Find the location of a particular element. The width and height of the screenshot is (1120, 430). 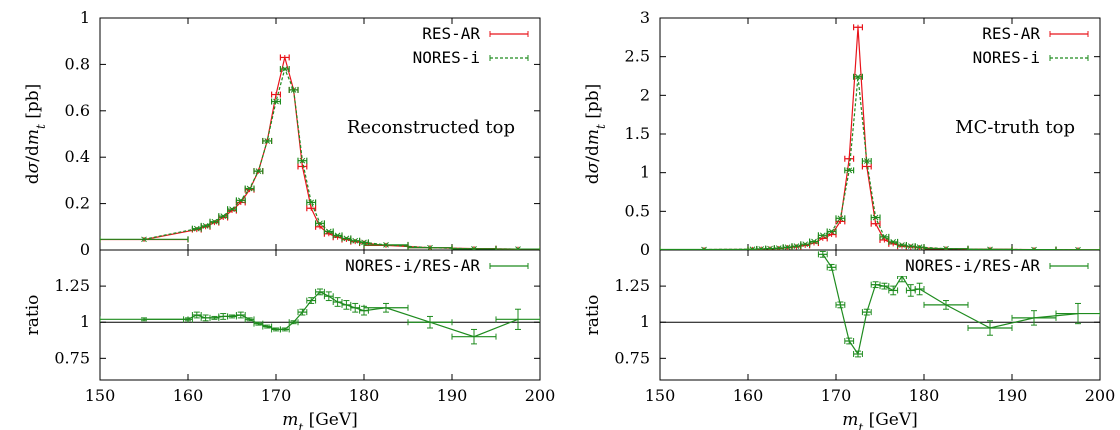

x-tick-label: 150 is located at coordinates (100, 395).